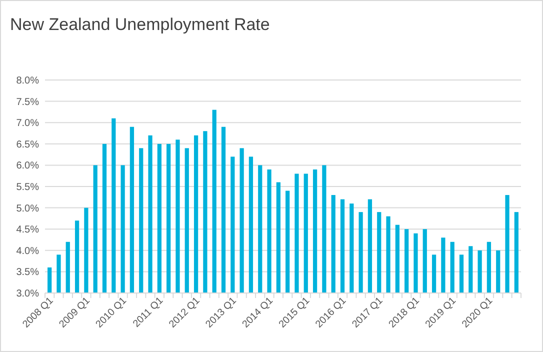 The width and height of the screenshot is (543, 352). Describe the element at coordinates (140, 24) in the screenshot. I see `chart-title: New Zealand Unemployment Rate` at that location.